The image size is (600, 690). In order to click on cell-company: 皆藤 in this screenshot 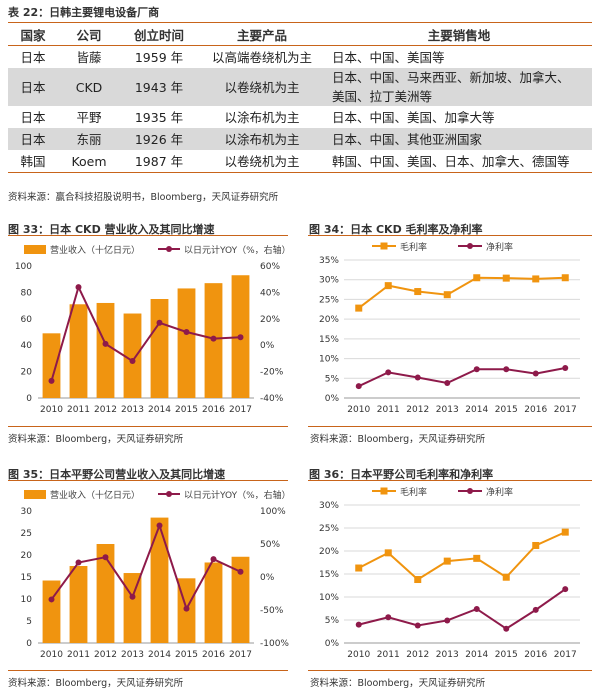, I will do `click(89, 57)`.